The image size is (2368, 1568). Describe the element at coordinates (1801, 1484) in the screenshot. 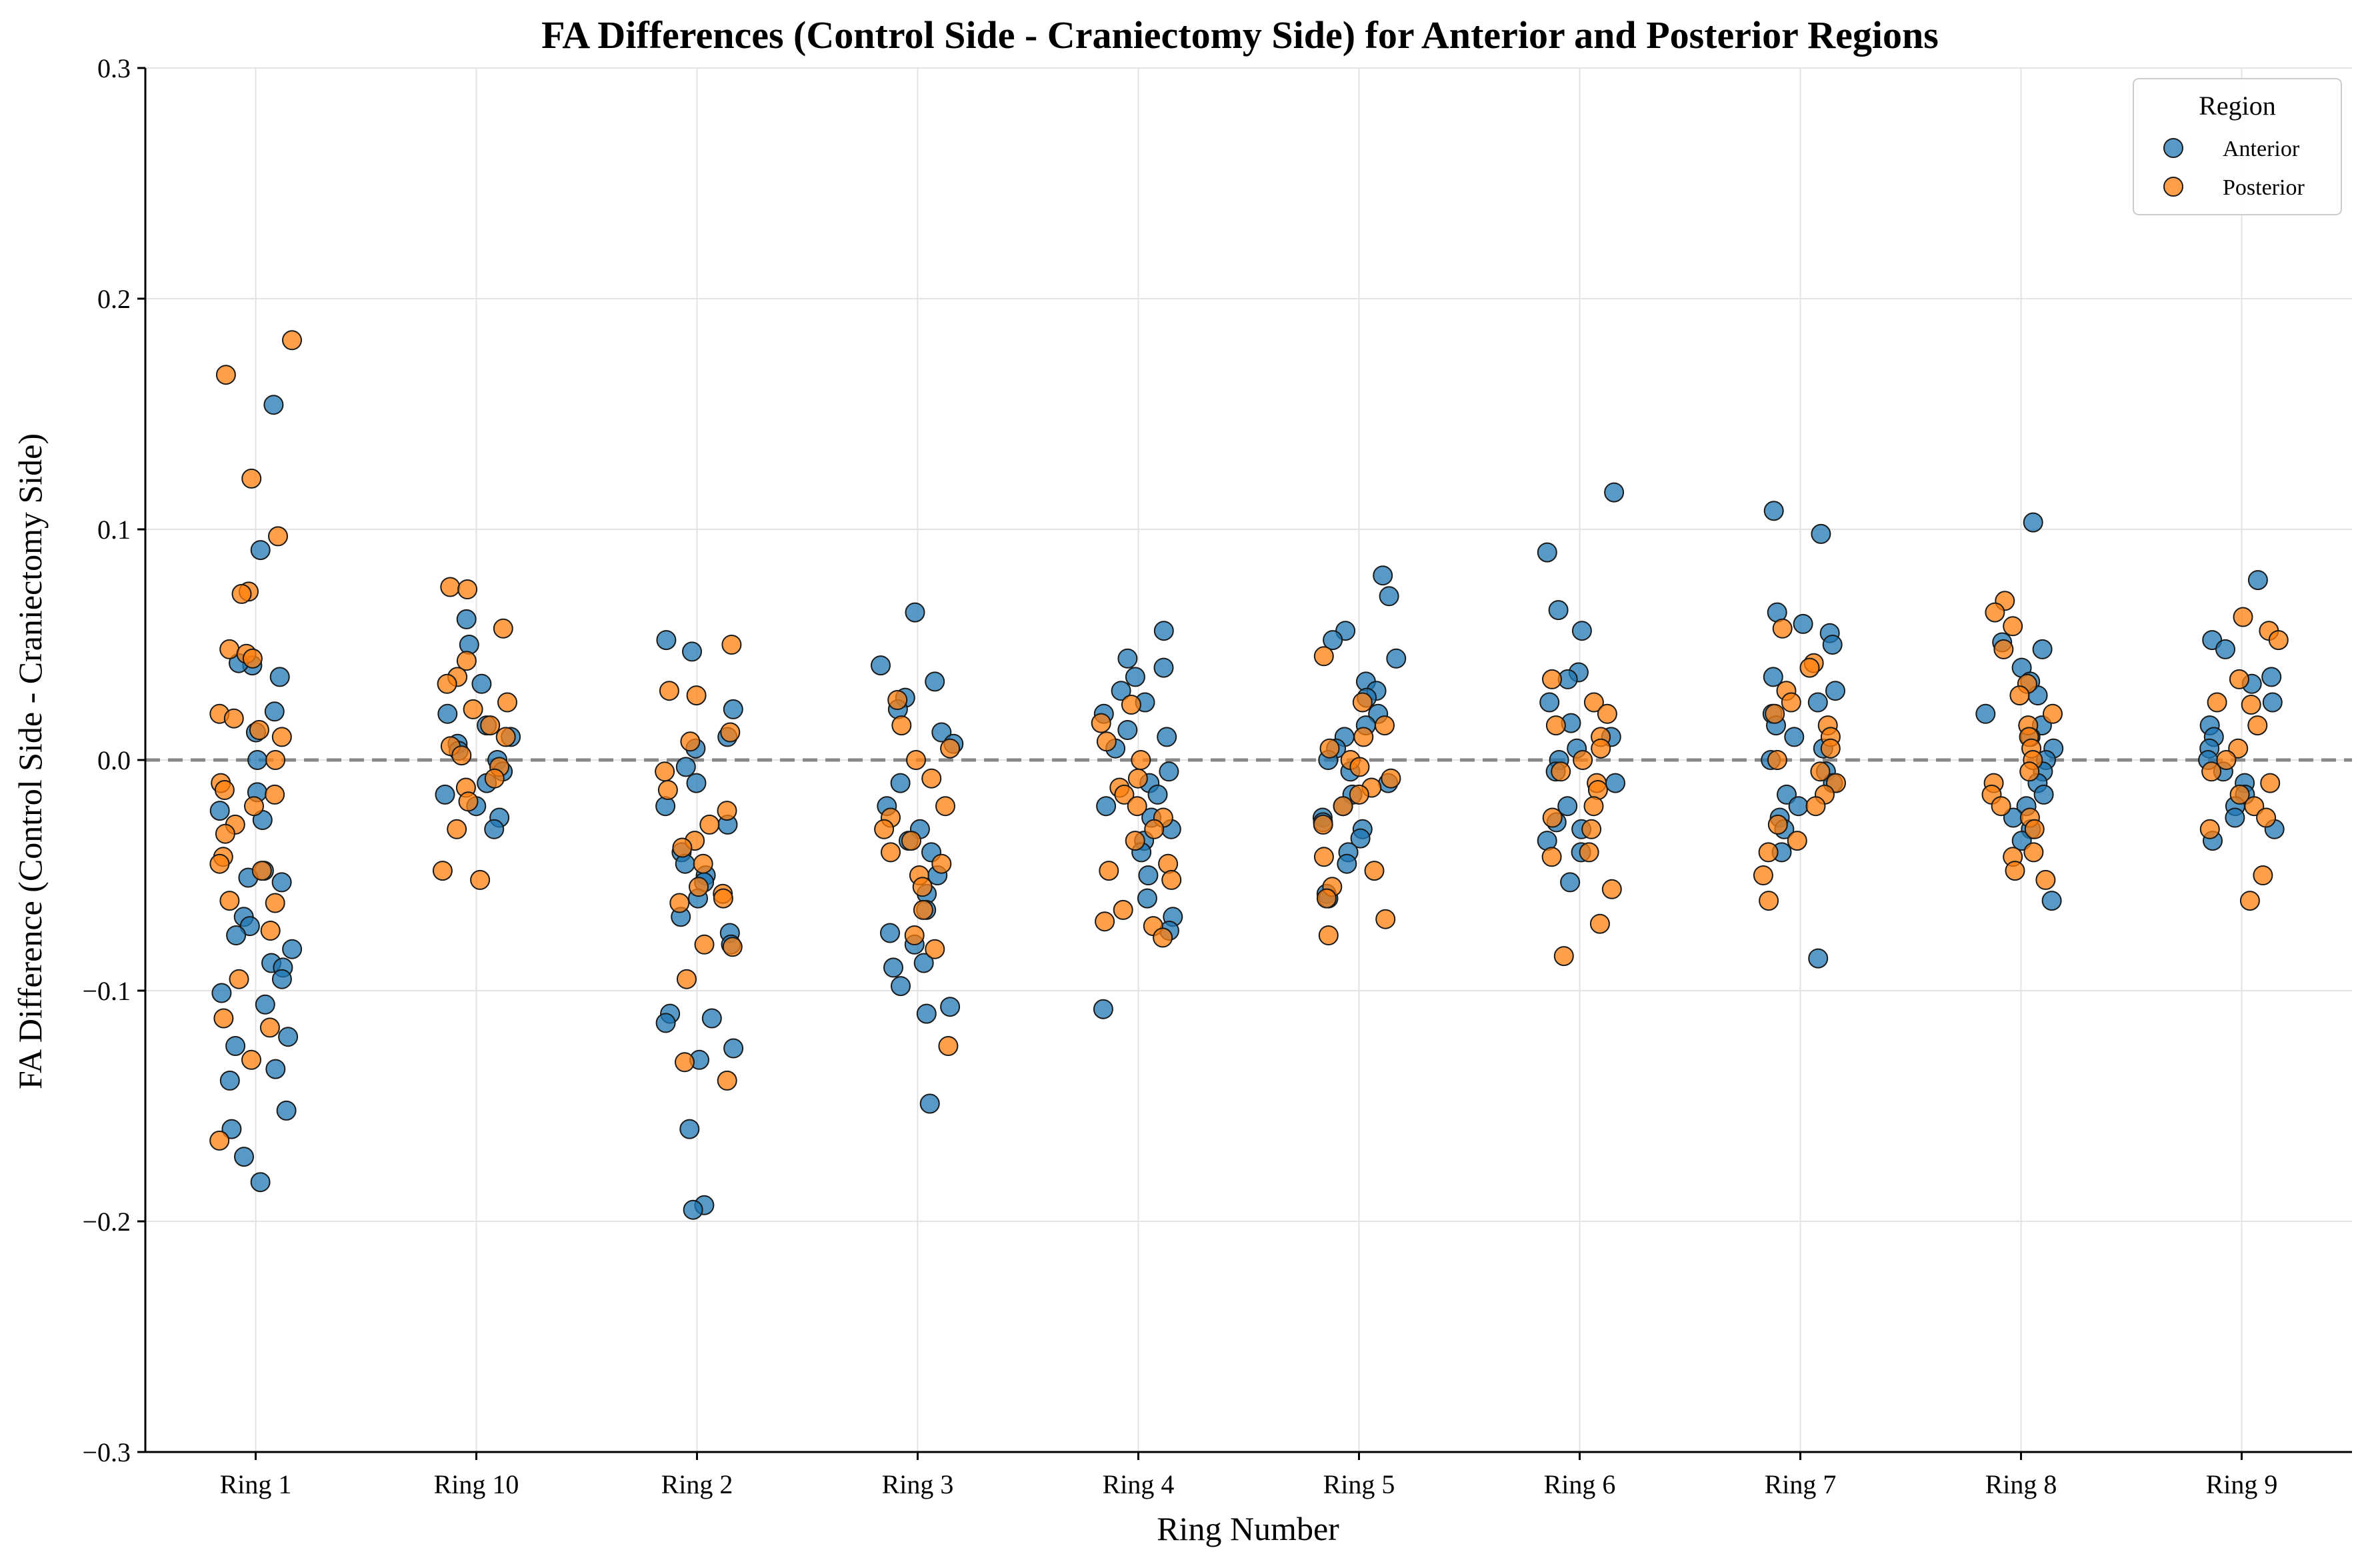

I see `x-tick-label: Ring 7` at that location.